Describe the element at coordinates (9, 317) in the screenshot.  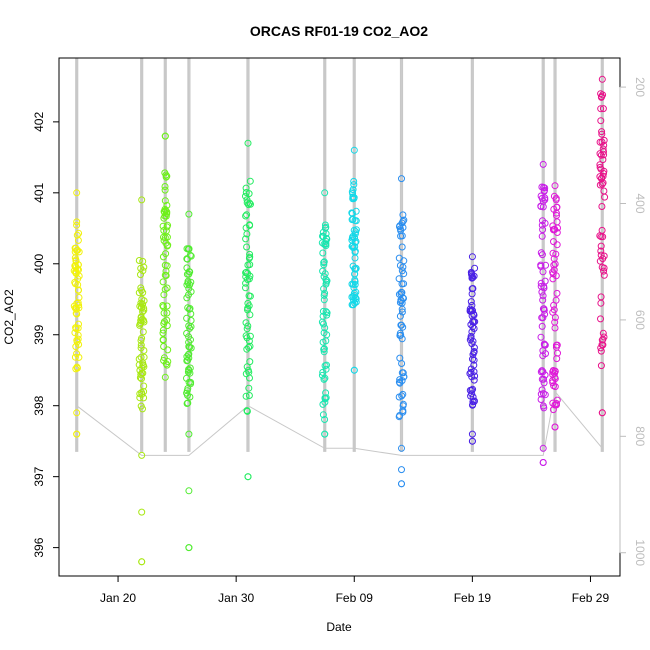
I see `y-axis-label: CO2_AO2` at that location.